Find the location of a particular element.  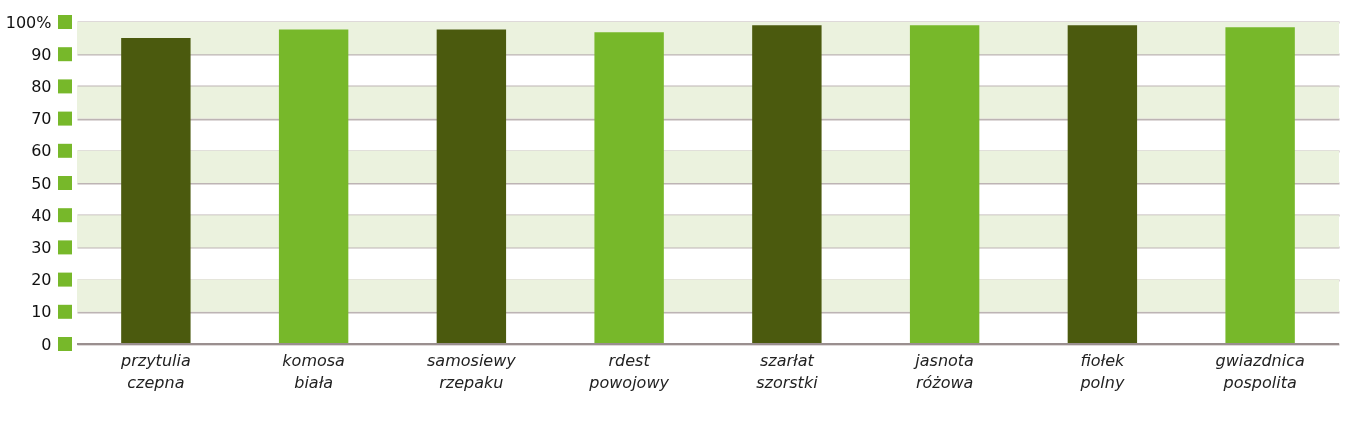

x-tick-label: jasnota różowa is located at coordinates (943, 371).